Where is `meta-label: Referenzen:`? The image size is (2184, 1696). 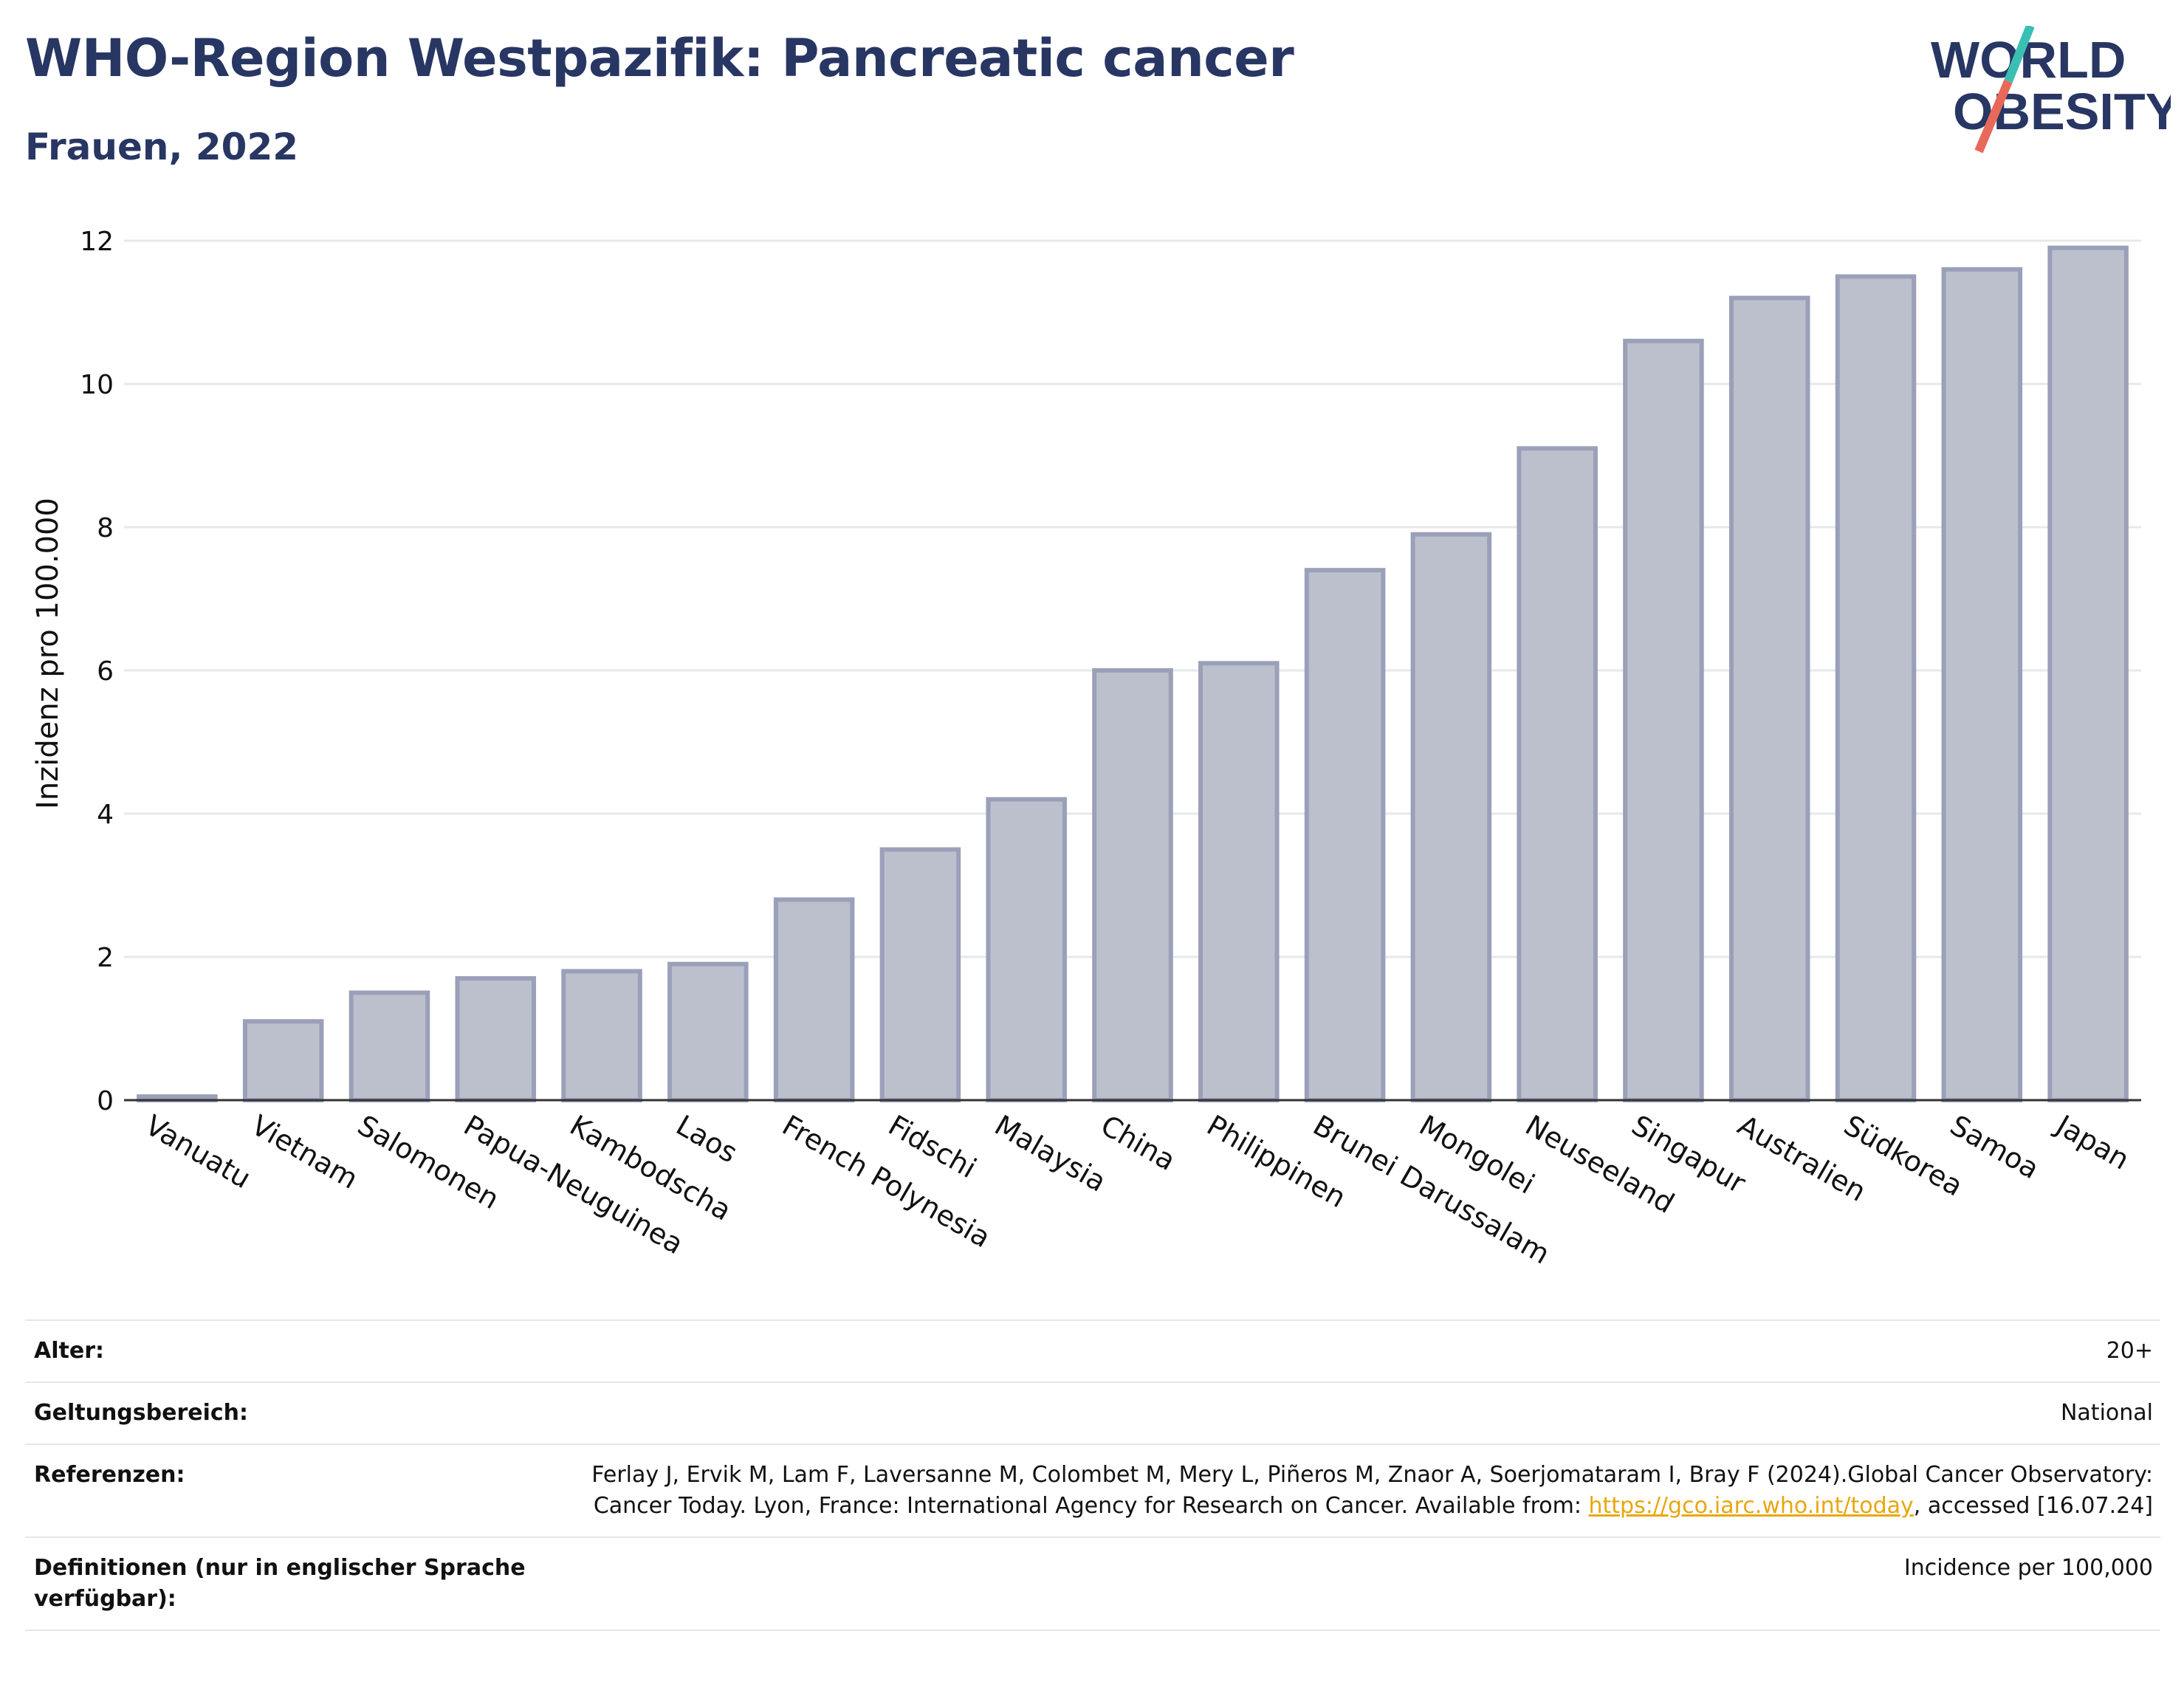 meta-label: Referenzen: is located at coordinates (110, 1475).